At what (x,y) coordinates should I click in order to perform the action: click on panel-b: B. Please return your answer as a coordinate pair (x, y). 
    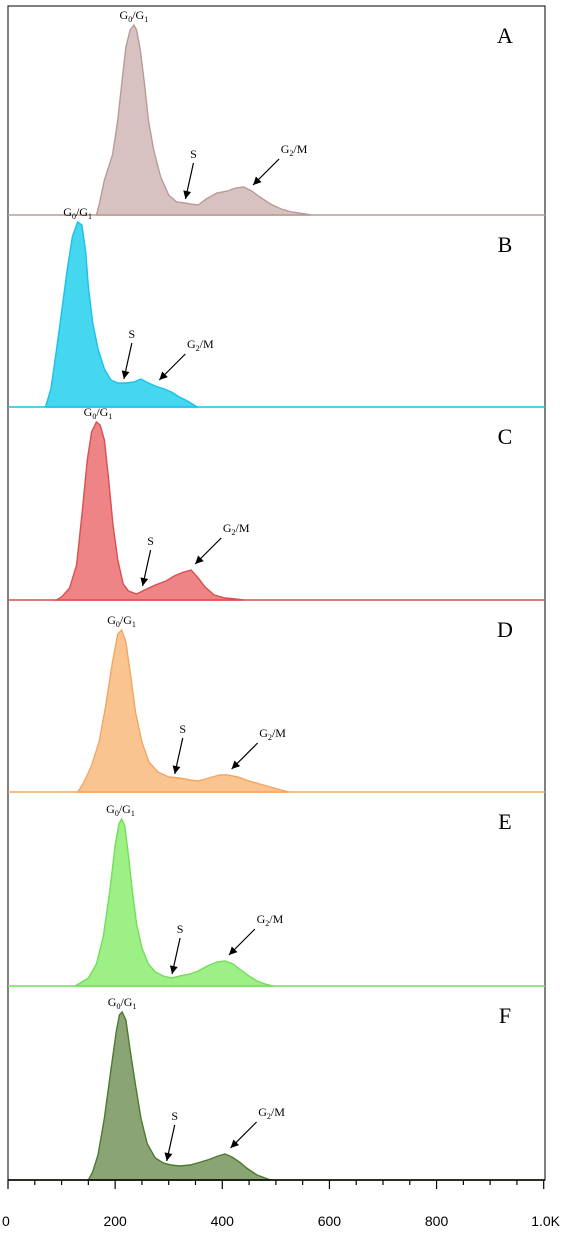
    Looking at the image, I should click on (276, 314).